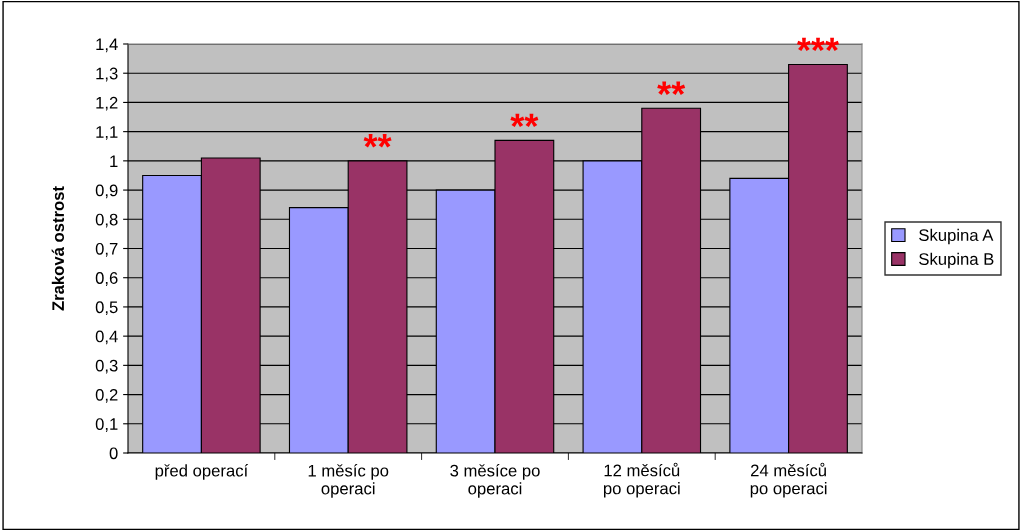 Image resolution: width=1022 pixels, height=531 pixels. Describe the element at coordinates (495, 481) in the screenshot. I see `x-tick-label: 3 měsíce po operaci` at that location.